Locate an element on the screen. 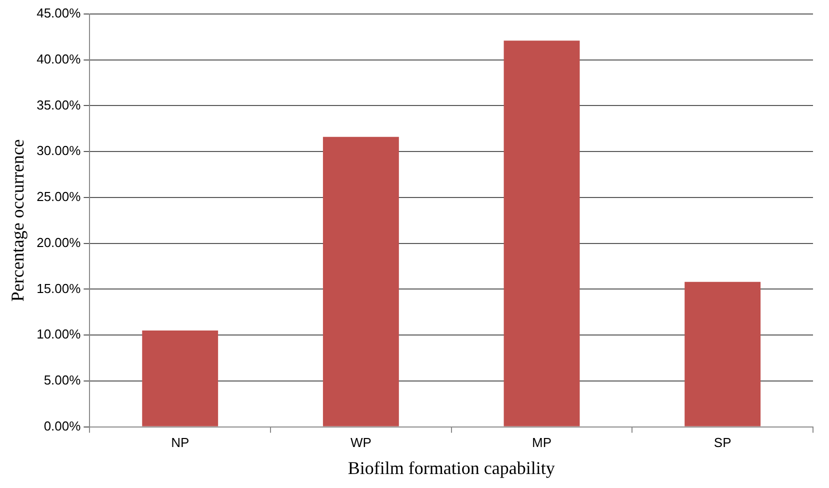  y-tick-label: 35.00% is located at coordinates (59, 104).